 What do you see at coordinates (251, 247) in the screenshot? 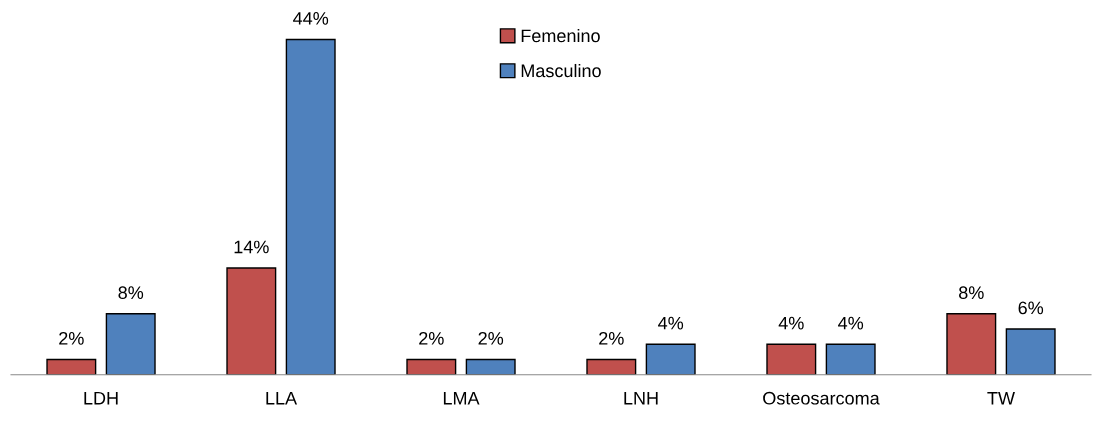
I see `data-label: 14%` at bounding box center [251, 247].